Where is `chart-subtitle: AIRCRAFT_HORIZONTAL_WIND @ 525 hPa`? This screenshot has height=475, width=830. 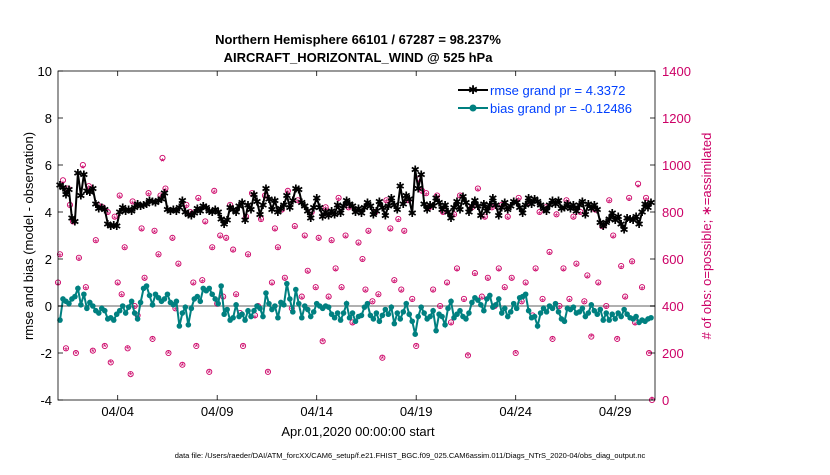 chart-subtitle: AIRCRAFT_HORIZONTAL_WIND @ 525 hPa is located at coordinates (359, 57).